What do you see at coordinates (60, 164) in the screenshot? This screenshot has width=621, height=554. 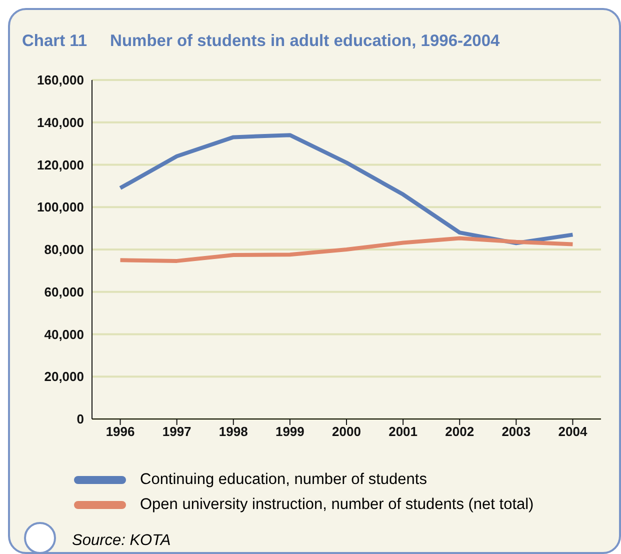 I see `y-tick-label: 120,000` at bounding box center [60, 164].